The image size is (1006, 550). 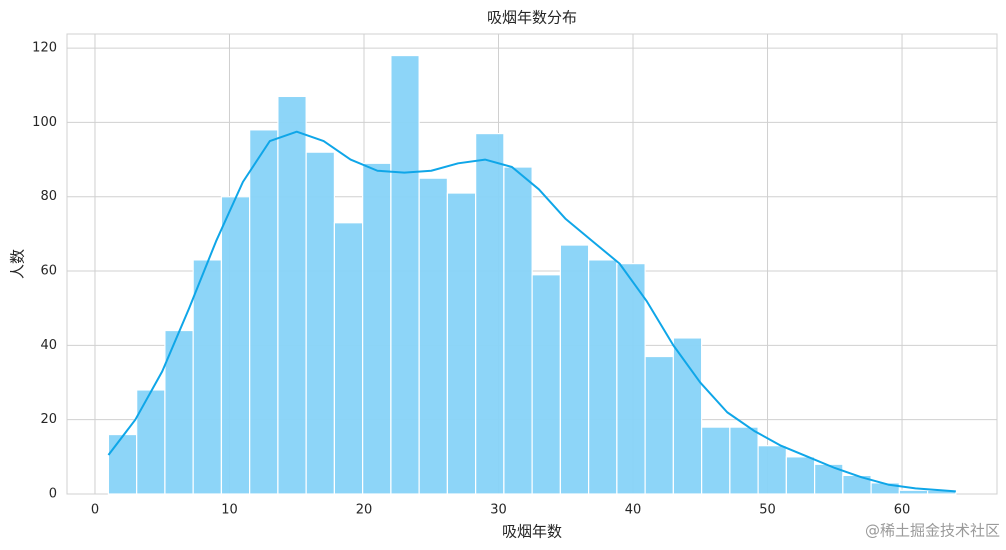 What do you see at coordinates (364, 510) in the screenshot?
I see `x-tick-label: 20` at bounding box center [364, 510].